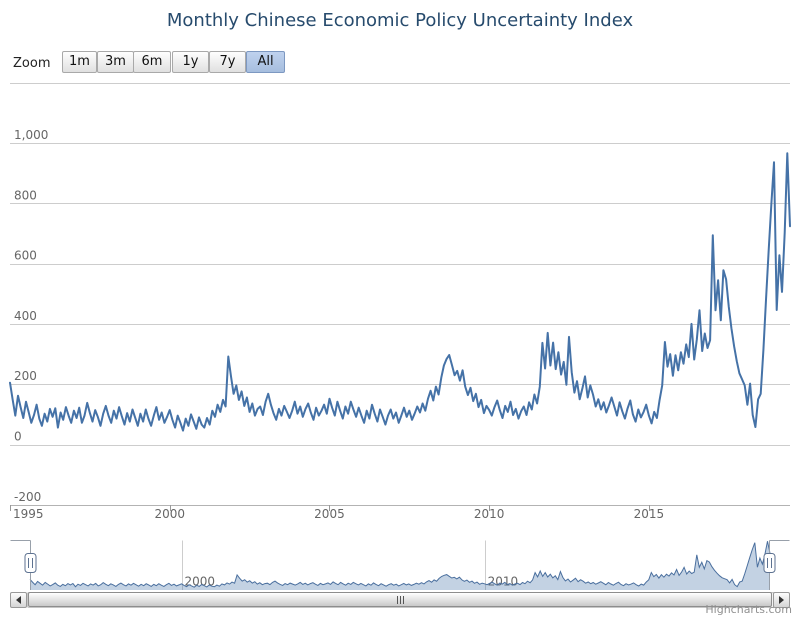  What do you see at coordinates (190, 62) in the screenshot?
I see `range-button-1y: 1y` at bounding box center [190, 62].